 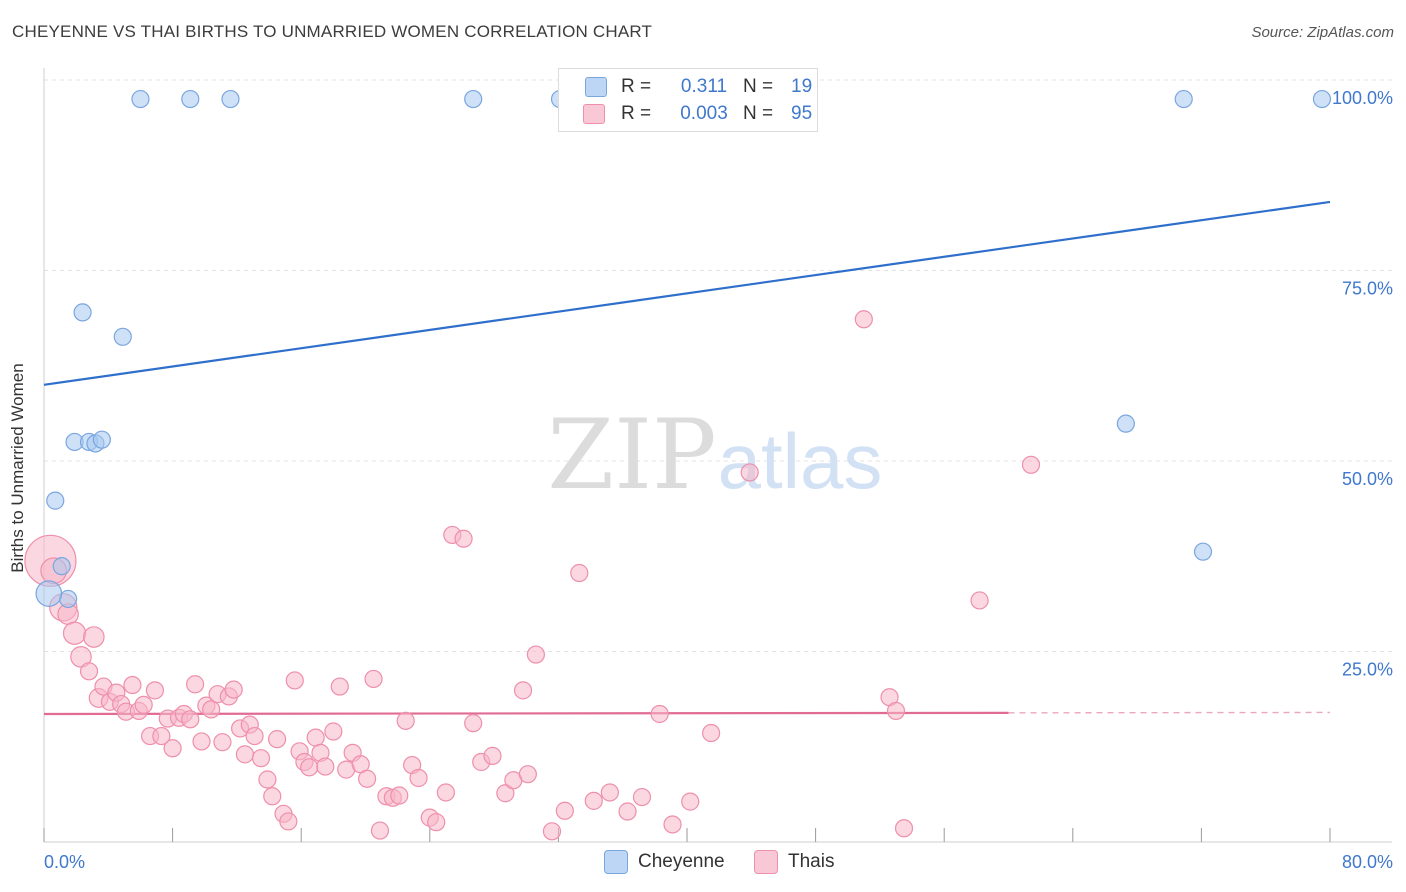 What do you see at coordinates (1322, 32) in the screenshot?
I see `source-label: Source: ZipAtlas.com` at bounding box center [1322, 32].